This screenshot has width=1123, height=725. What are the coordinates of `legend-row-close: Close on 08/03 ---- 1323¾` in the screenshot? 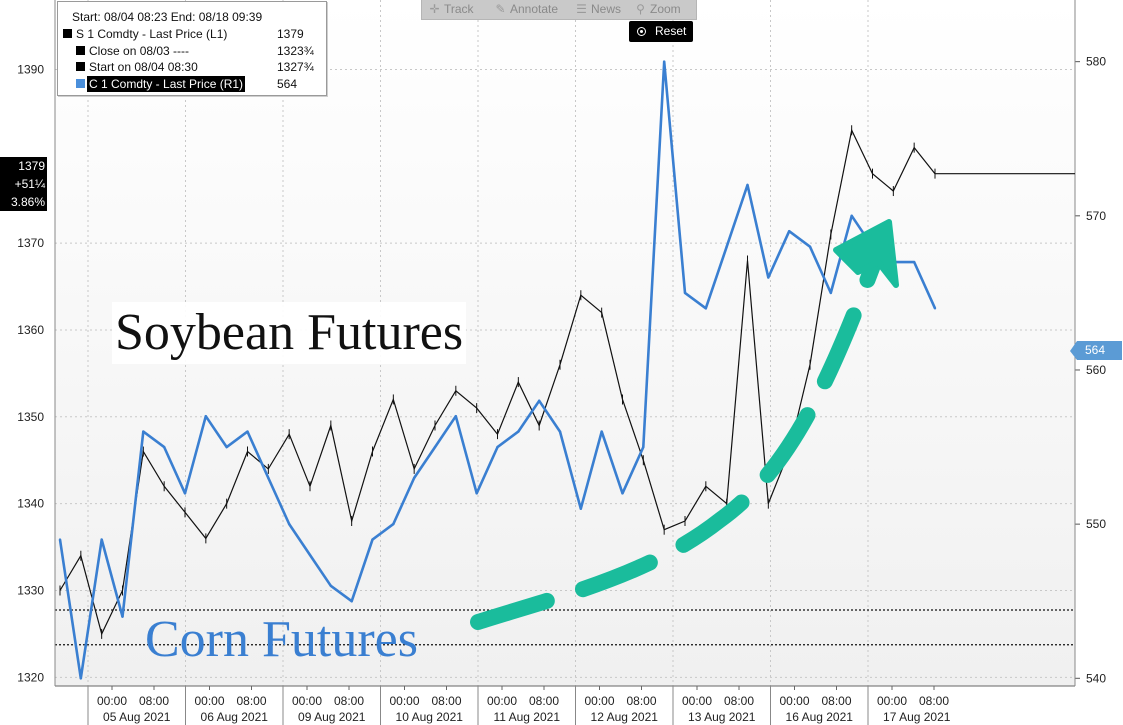 It's located at (192, 51).